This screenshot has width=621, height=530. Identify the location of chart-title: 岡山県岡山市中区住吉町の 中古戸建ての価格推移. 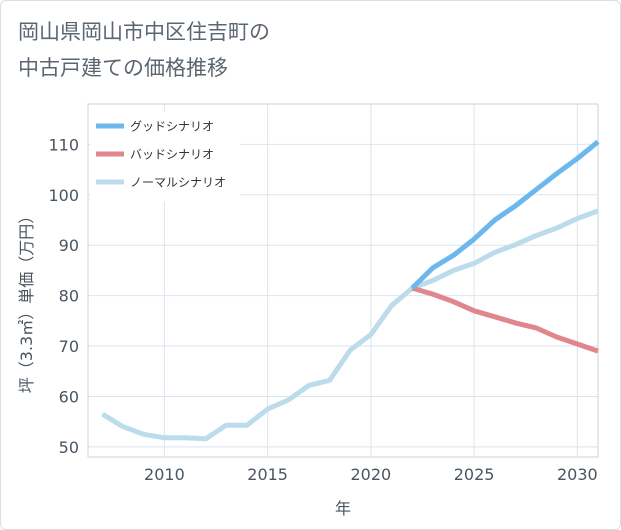
(144, 50).